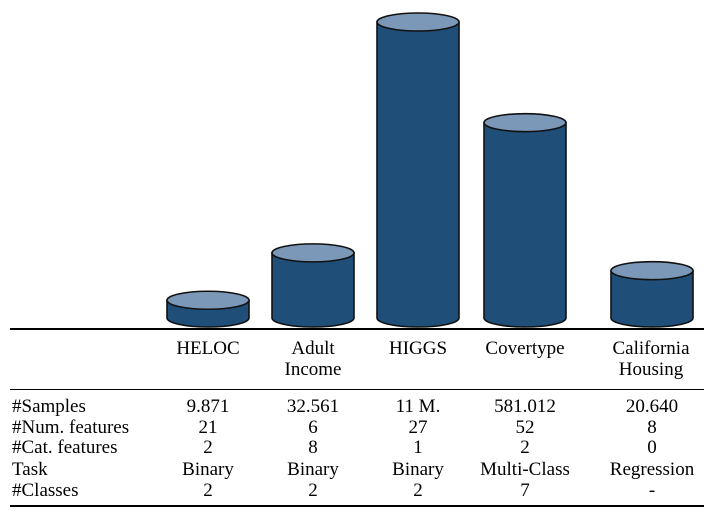 This screenshot has width=713, height=514. What do you see at coordinates (49, 406) in the screenshot?
I see `row-label-samples: #Samples` at bounding box center [49, 406].